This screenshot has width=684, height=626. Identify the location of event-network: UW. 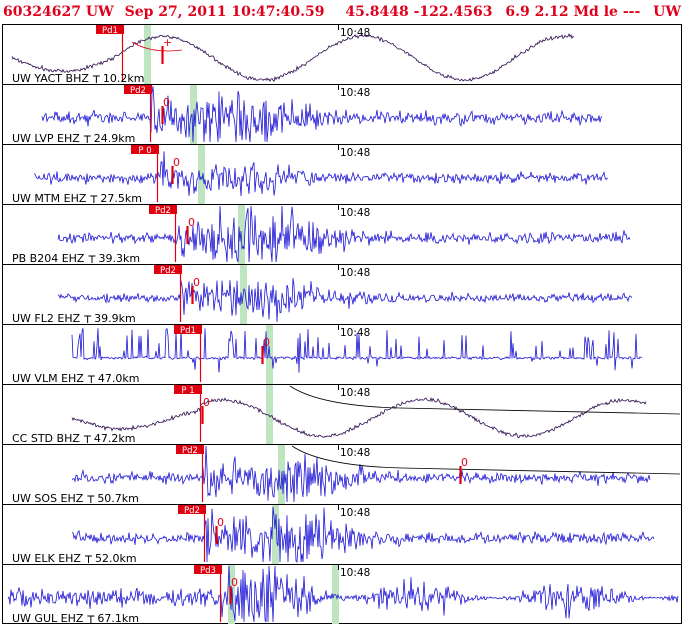
(99, 12).